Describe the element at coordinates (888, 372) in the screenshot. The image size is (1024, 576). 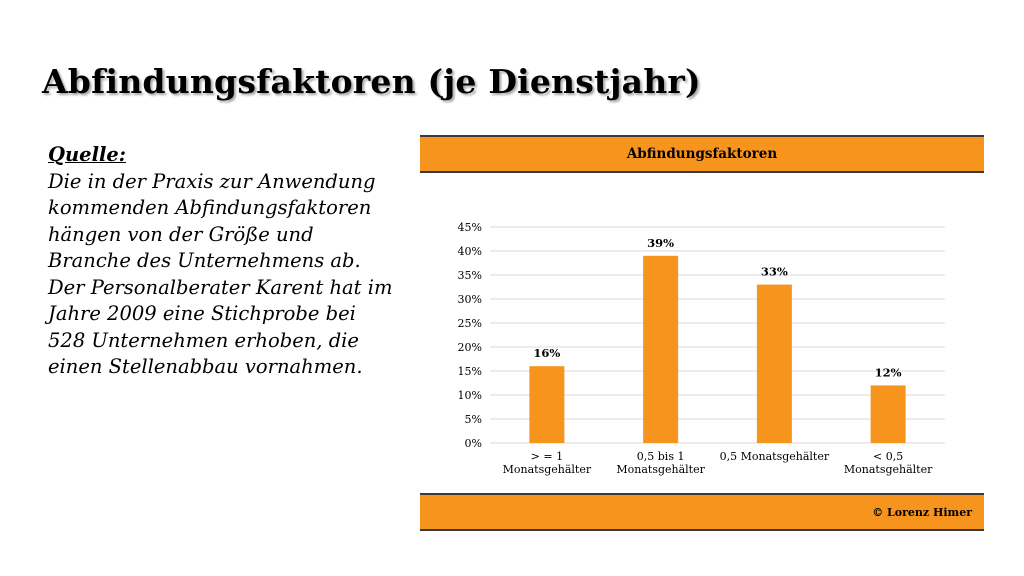
I see `data-label: 12%` at that location.